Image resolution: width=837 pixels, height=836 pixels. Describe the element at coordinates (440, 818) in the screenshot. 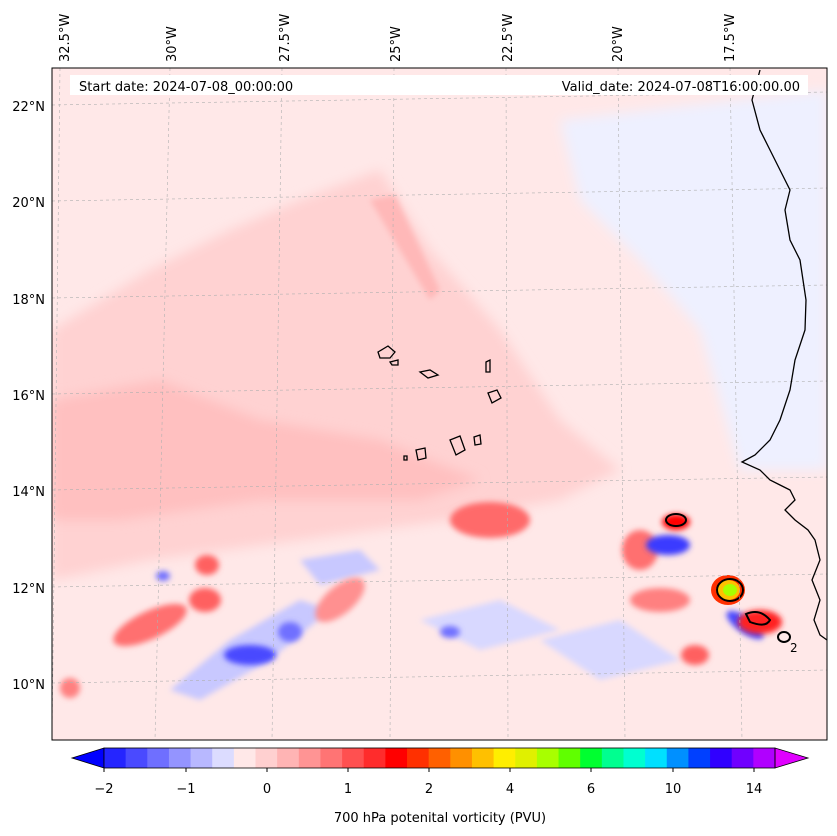

I see `colorbar-title: 700 hPa potenital vorticity (PVU)` at that location.